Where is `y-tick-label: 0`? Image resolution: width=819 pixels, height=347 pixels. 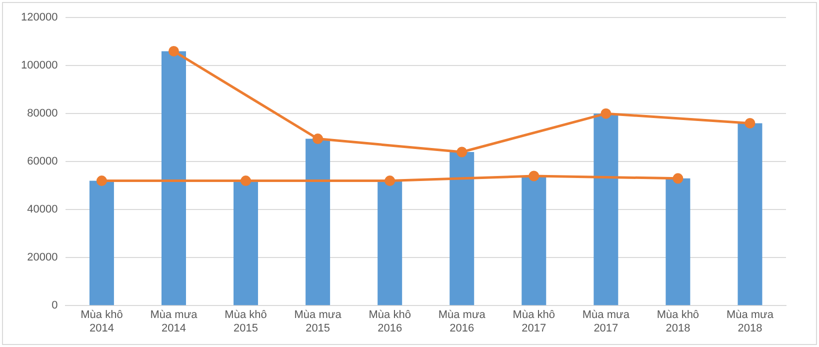
y-tick-label: 0 is located at coordinates (55, 306).